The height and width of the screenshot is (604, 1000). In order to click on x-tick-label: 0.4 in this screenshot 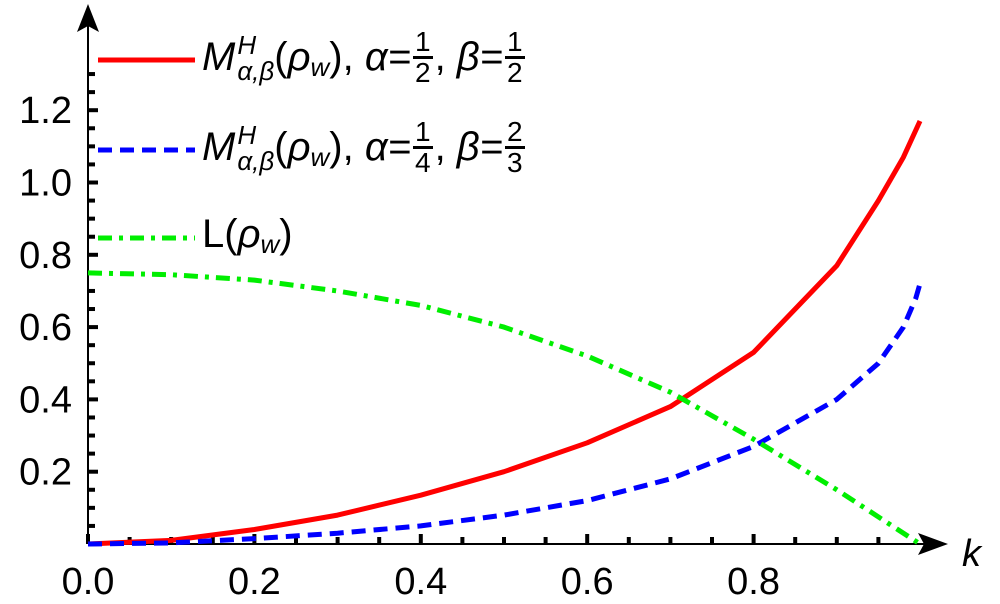, I will do `click(420, 582)`.